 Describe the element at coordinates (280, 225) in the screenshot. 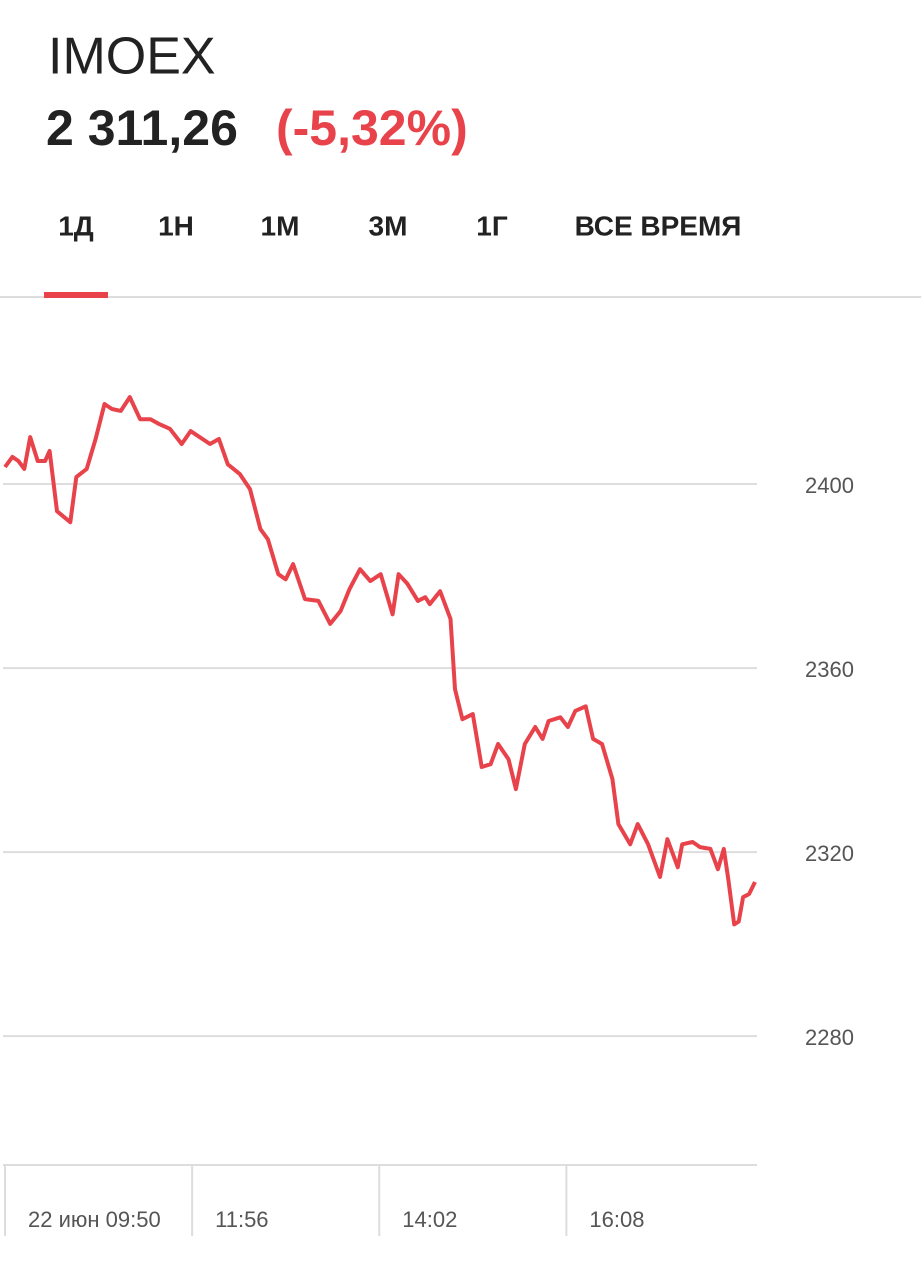

I see `tab: 1М` at that location.